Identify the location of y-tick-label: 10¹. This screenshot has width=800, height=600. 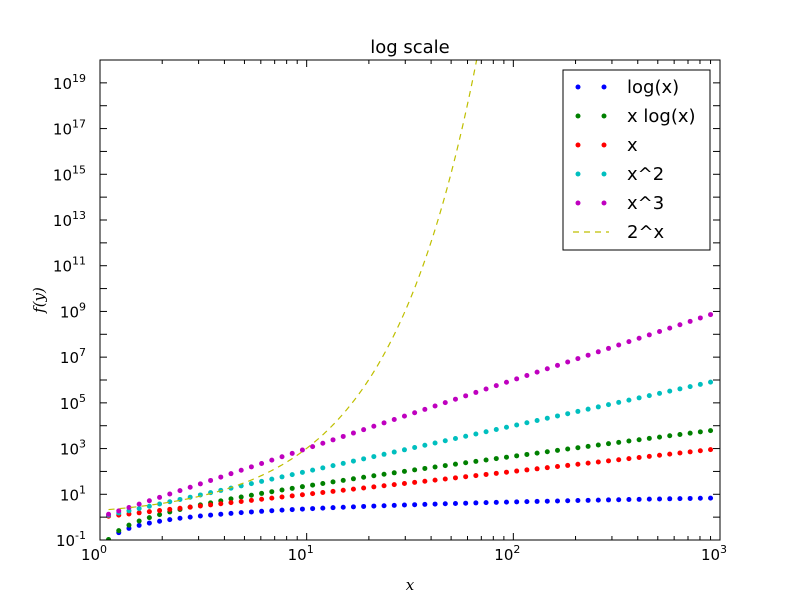
(73, 493).